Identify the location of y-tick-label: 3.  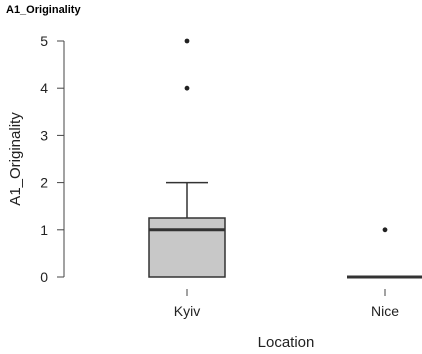
(44, 135).